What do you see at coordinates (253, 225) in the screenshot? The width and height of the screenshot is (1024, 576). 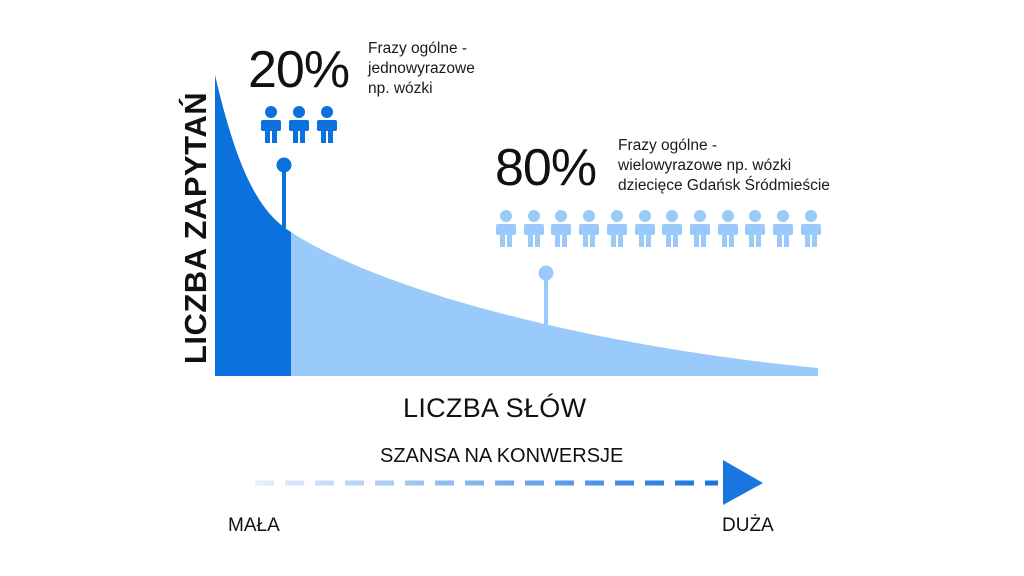 I see `head-term-area` at bounding box center [253, 225].